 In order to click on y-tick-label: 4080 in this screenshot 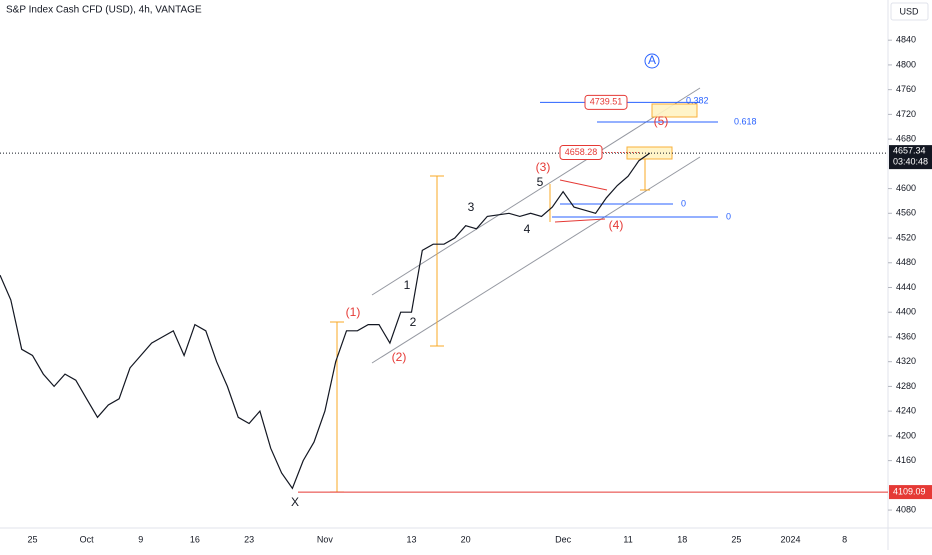, I will do `click(906, 509)`.